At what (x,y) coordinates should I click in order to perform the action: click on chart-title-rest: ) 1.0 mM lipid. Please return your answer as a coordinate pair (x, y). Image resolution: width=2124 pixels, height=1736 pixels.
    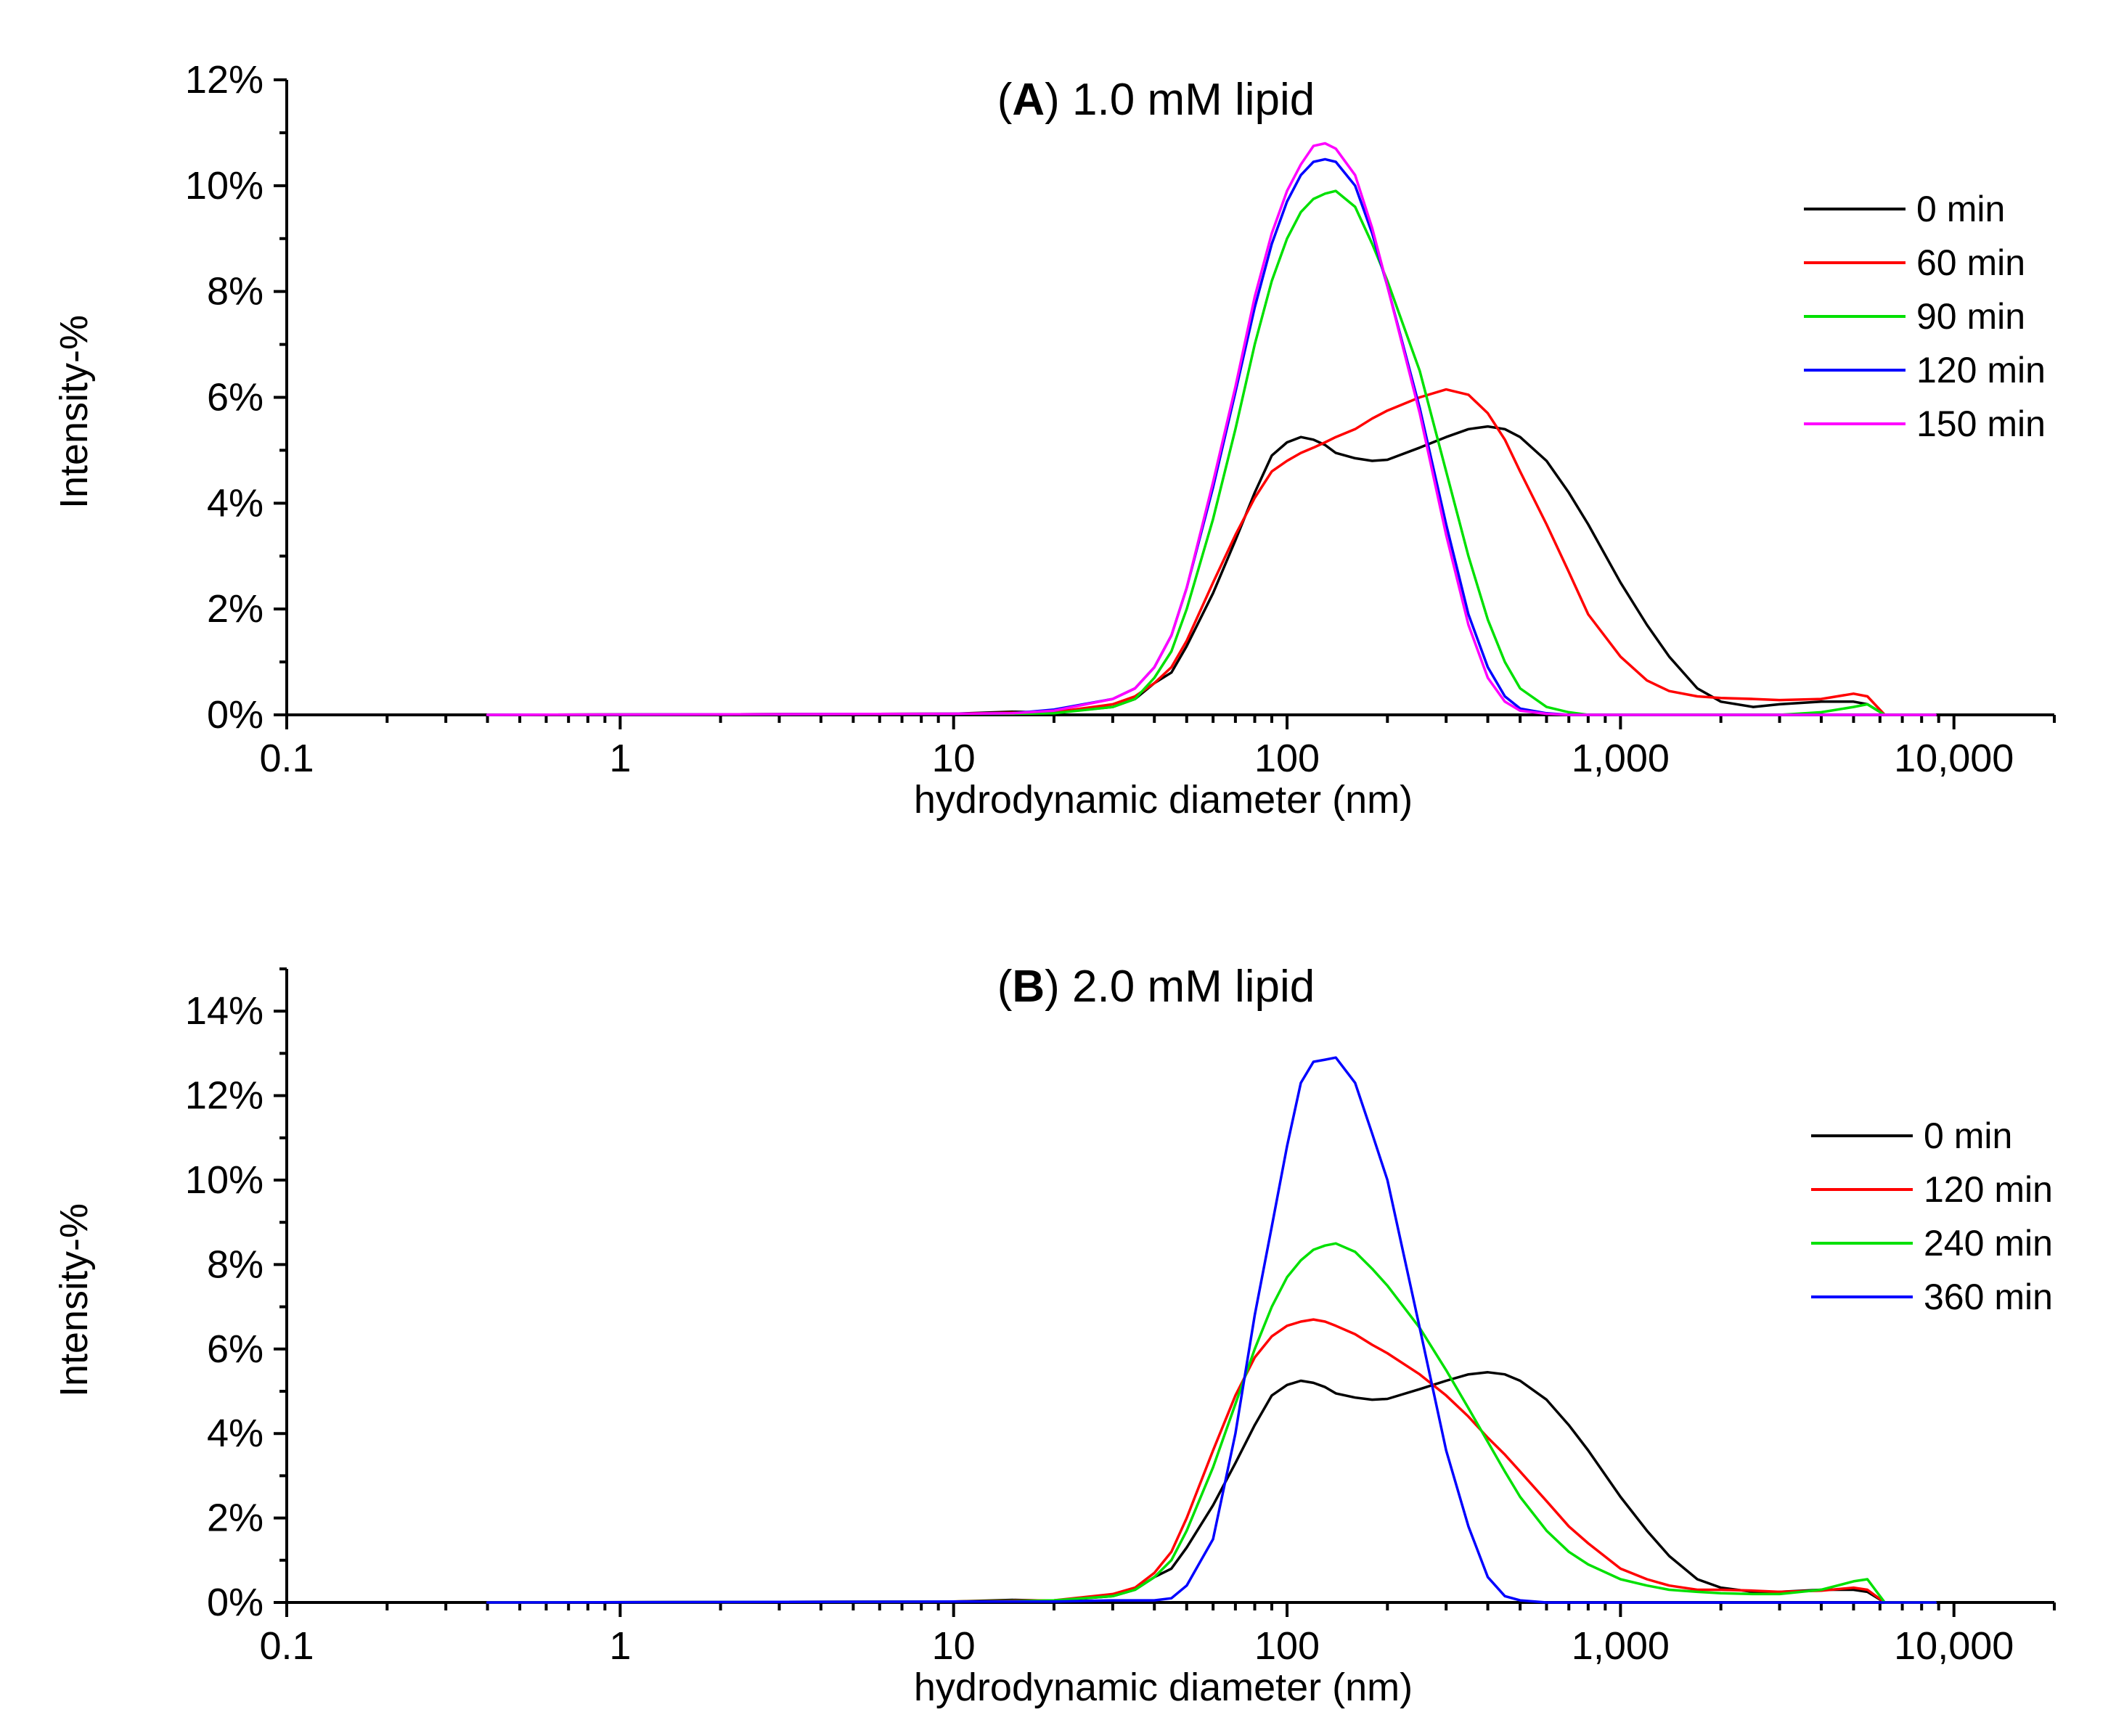
    Looking at the image, I should click on (1180, 100).